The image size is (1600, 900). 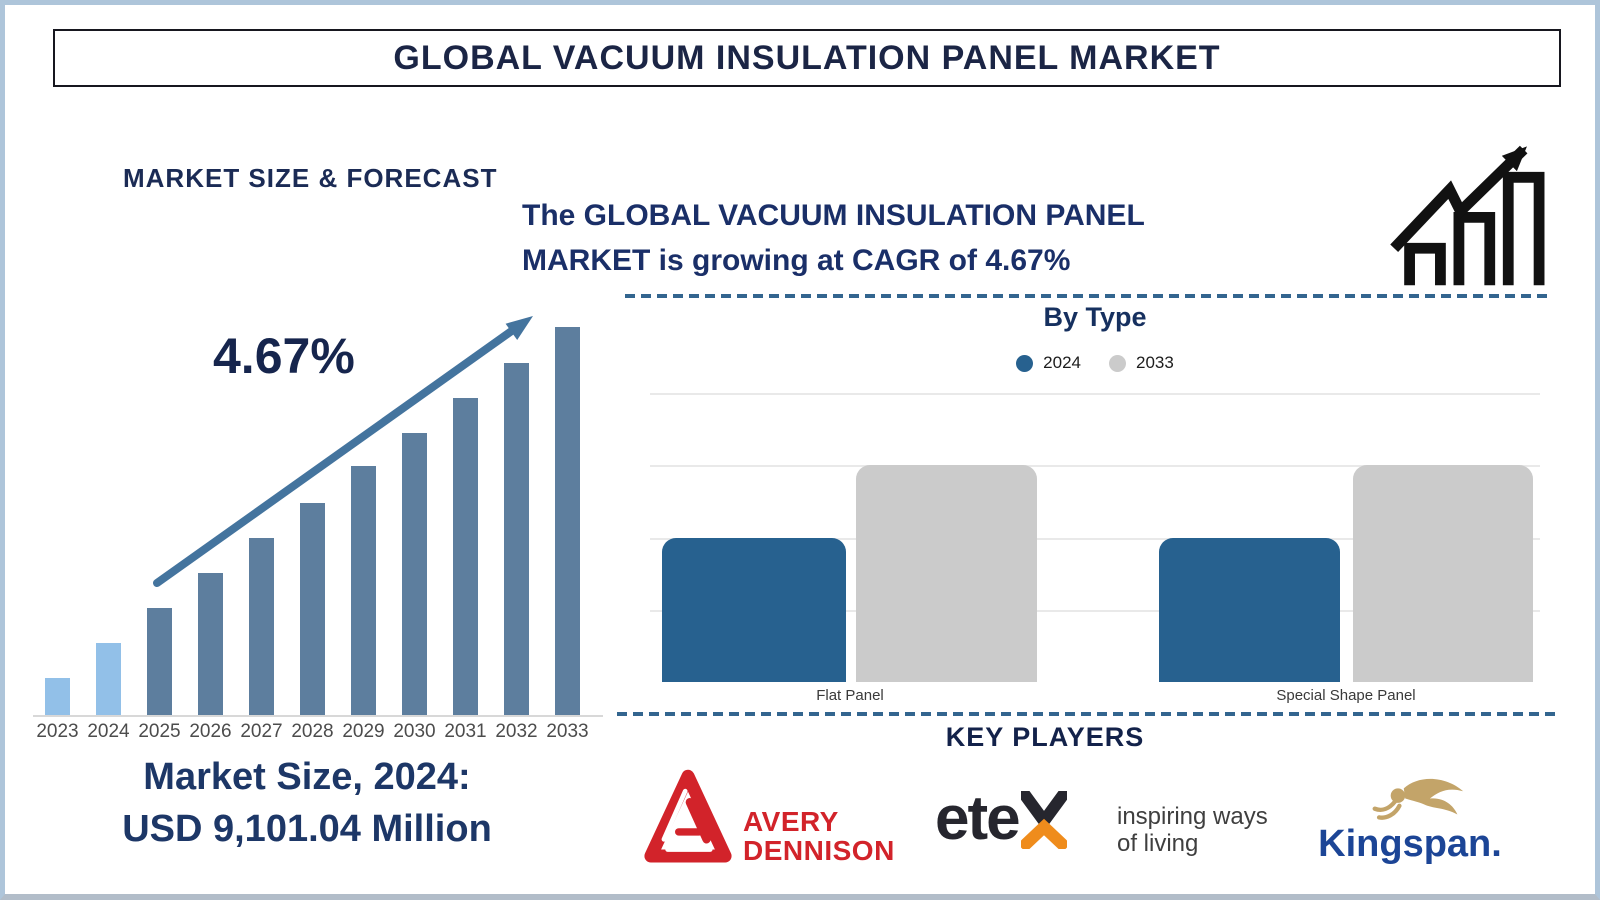 What do you see at coordinates (210, 731) in the screenshot?
I see `year-label-2026: 2026` at bounding box center [210, 731].